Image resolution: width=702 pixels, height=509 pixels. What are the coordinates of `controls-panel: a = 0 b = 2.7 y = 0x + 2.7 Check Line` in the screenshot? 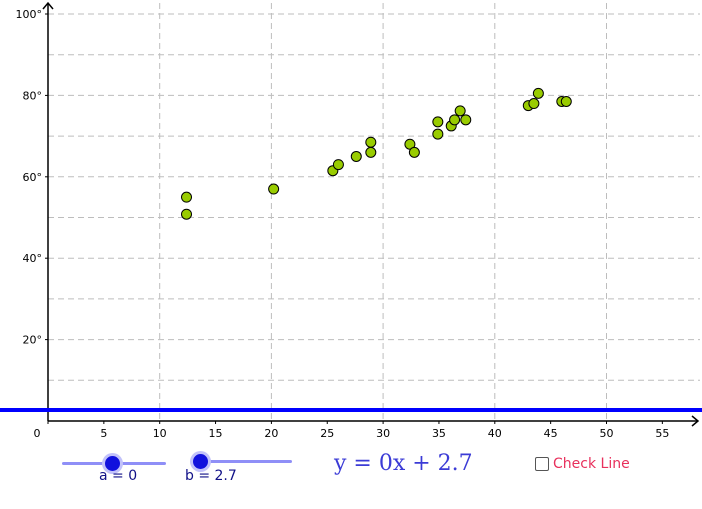 It's located at (351, 474).